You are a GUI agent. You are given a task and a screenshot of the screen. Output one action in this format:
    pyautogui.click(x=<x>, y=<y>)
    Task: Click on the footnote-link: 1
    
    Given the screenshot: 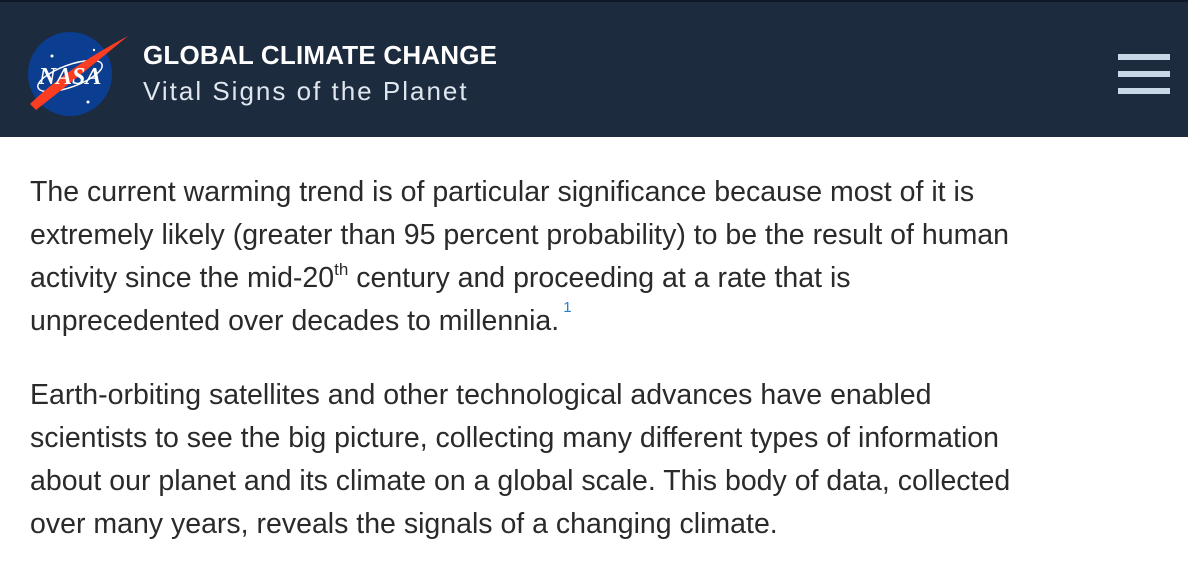 What is the action you would take?
    pyautogui.click(x=567, y=307)
    